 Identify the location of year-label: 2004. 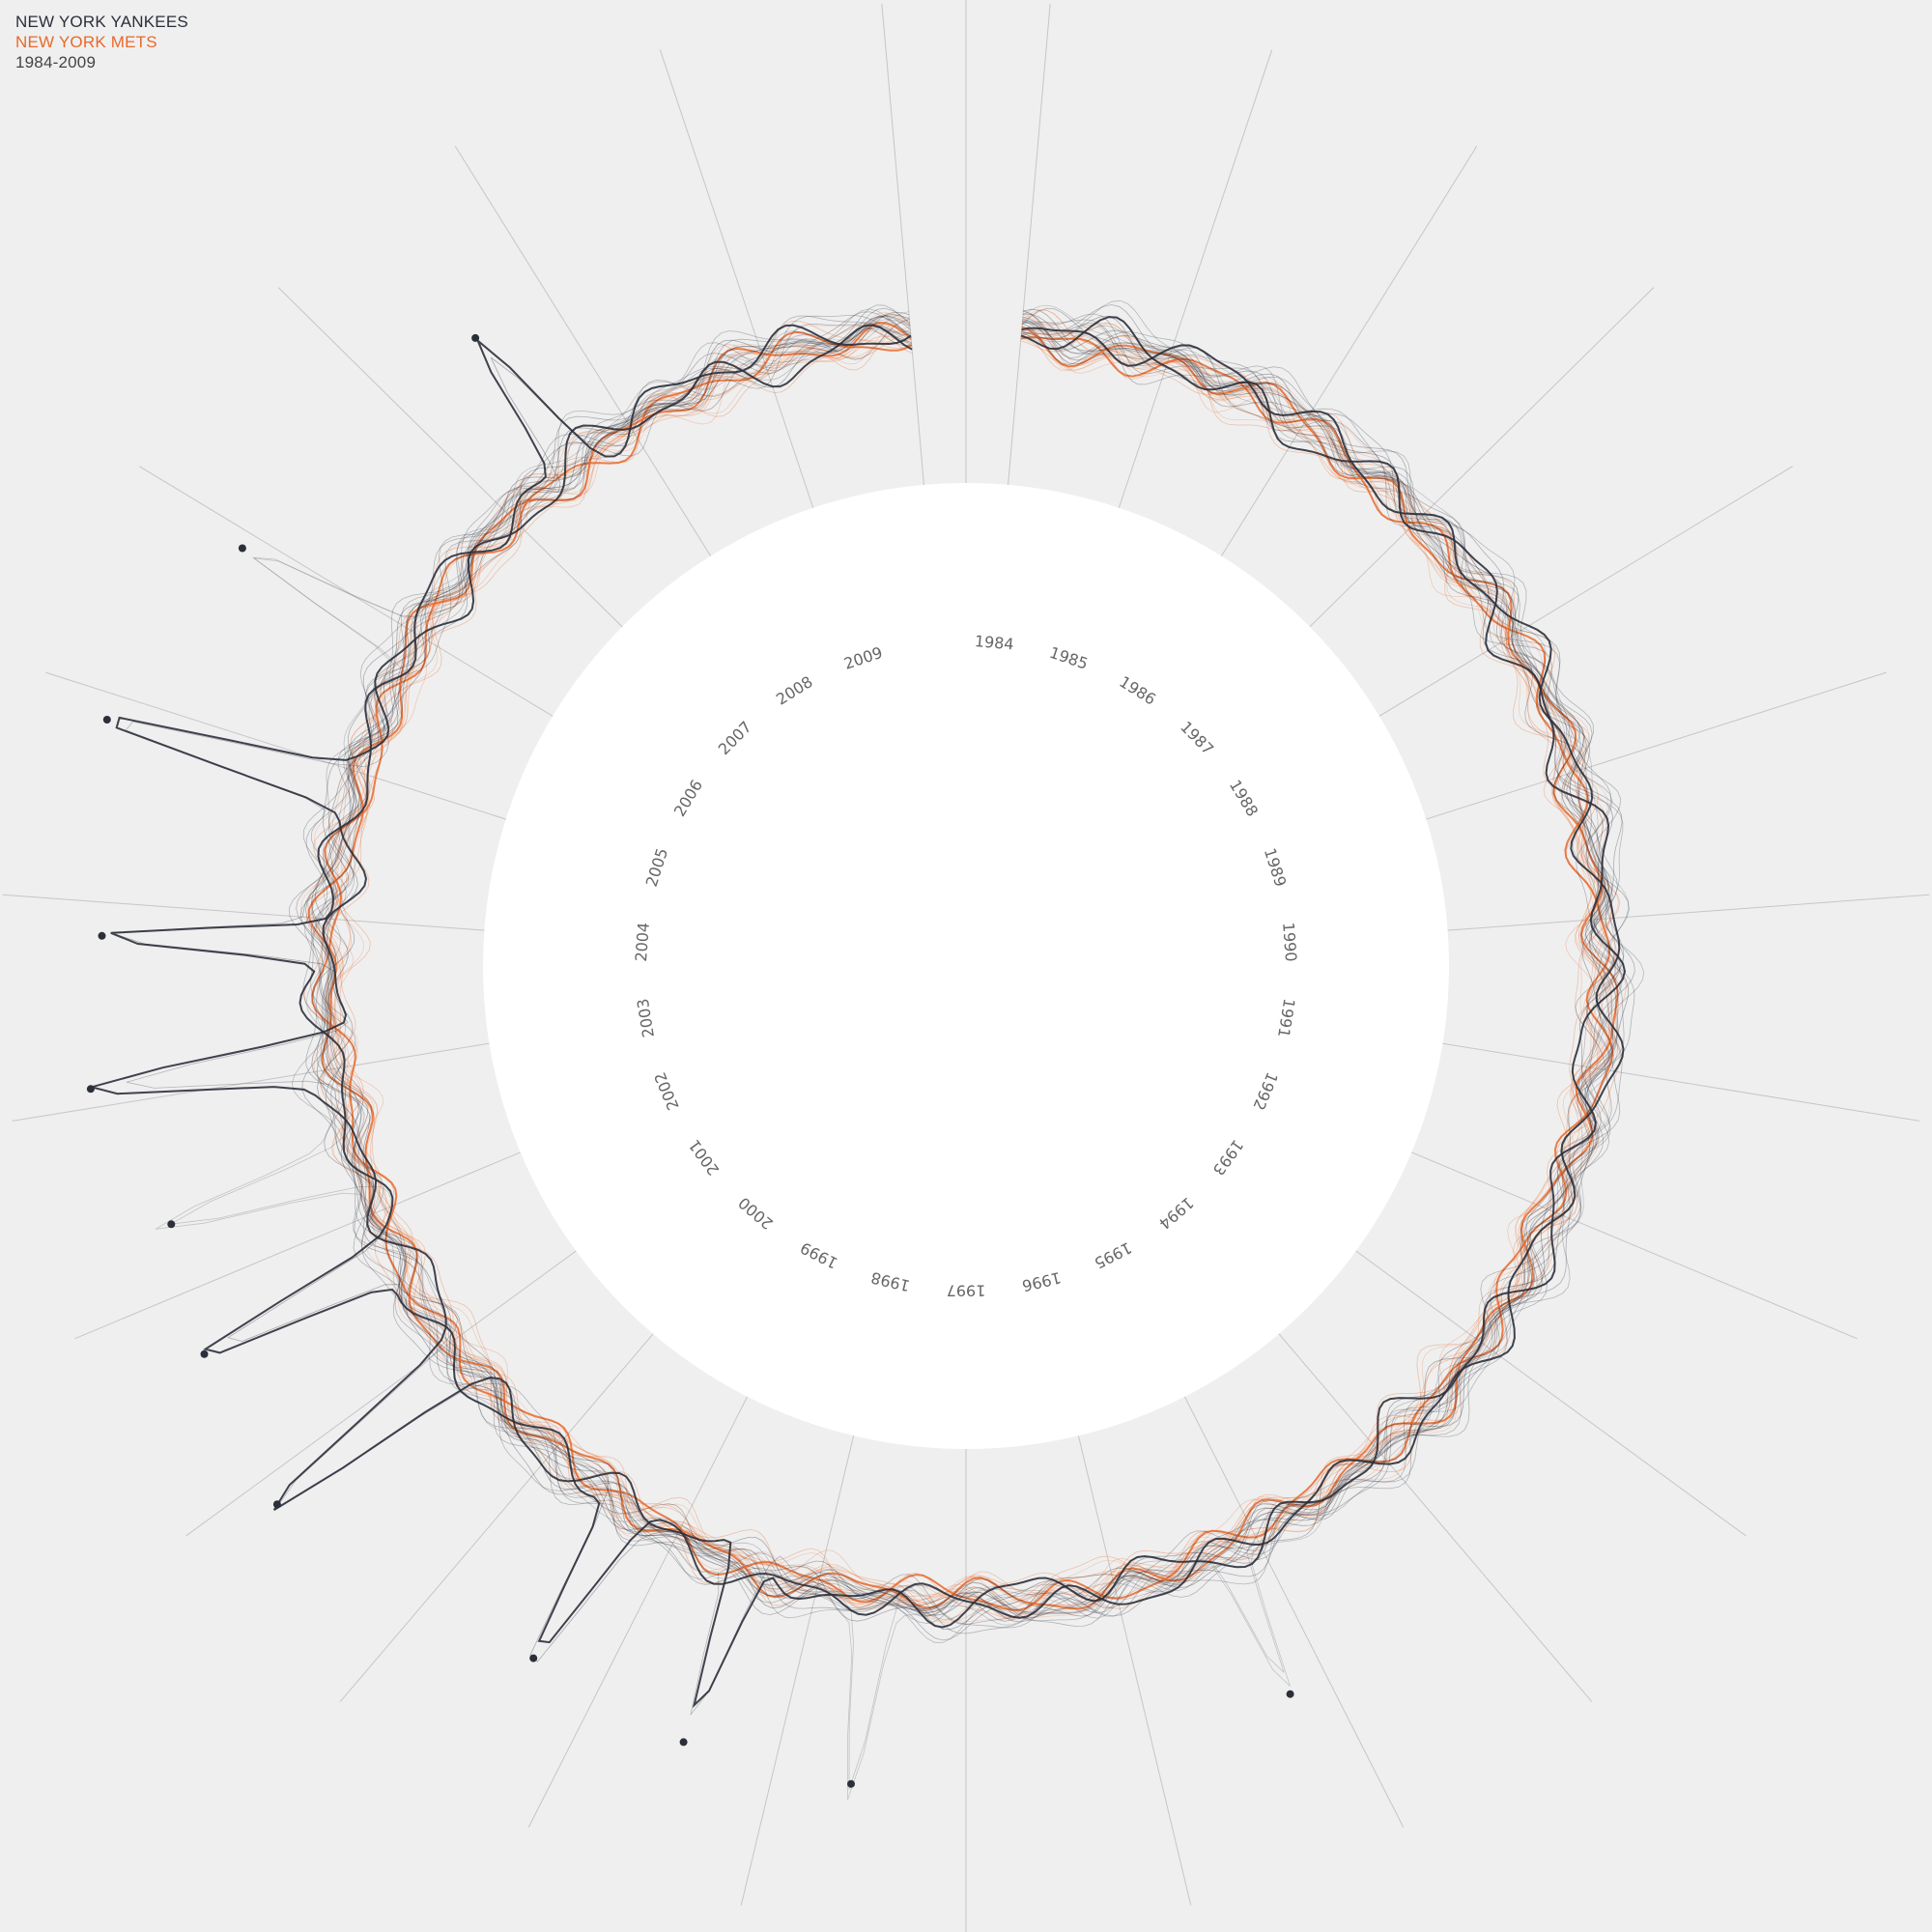
(642, 942).